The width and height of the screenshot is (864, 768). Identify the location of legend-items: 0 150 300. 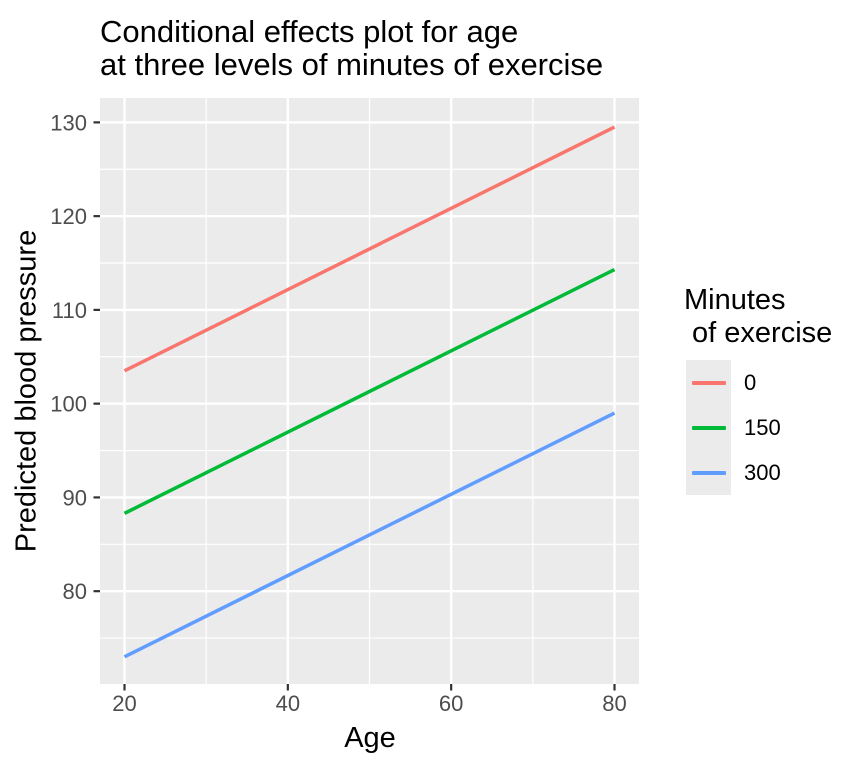
(759, 427).